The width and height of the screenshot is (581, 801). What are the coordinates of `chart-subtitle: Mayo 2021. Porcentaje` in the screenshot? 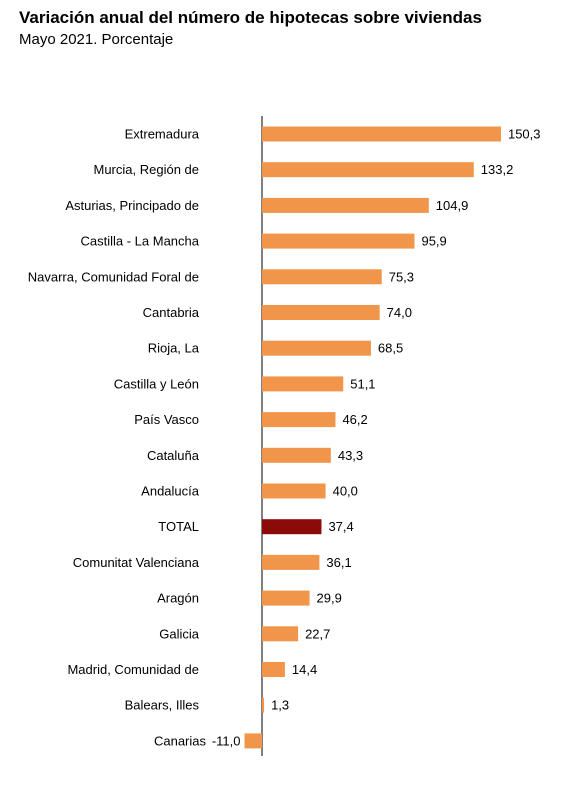 It's located at (96, 39).